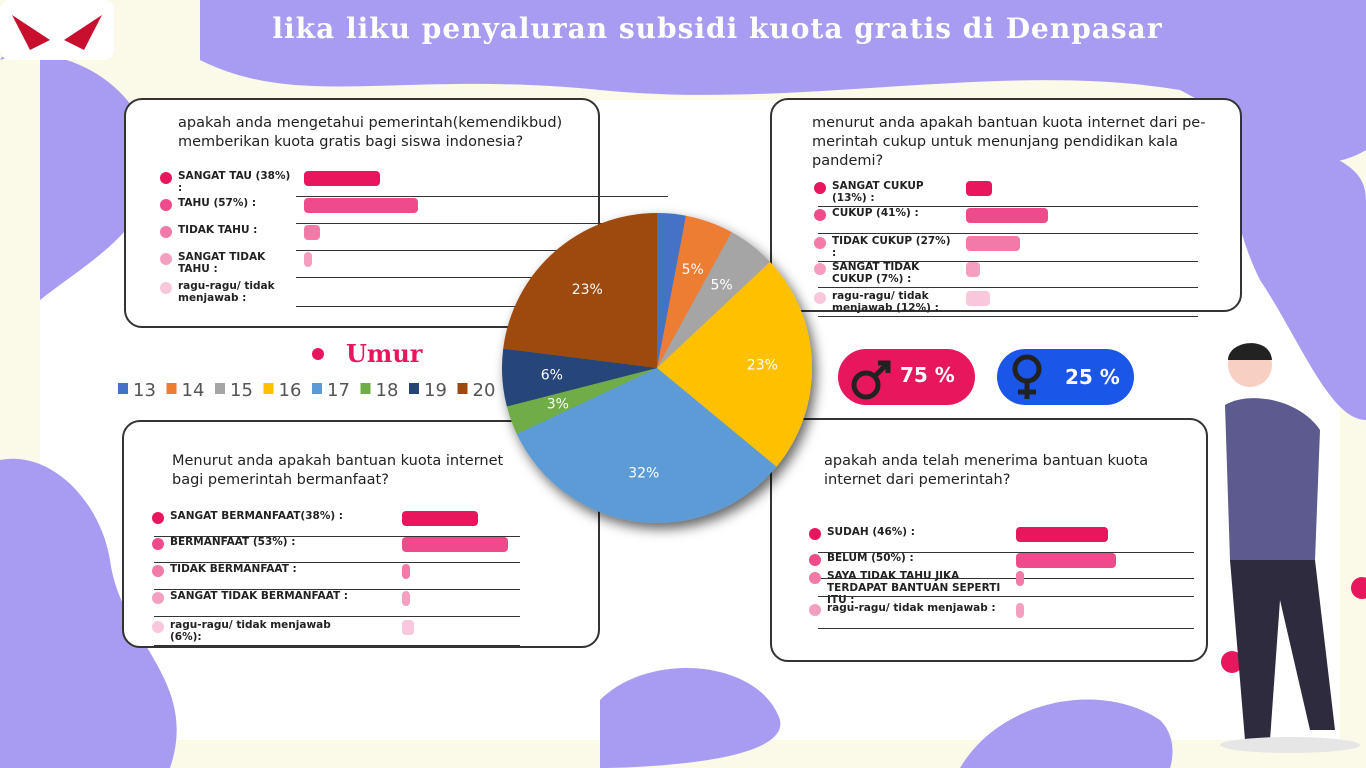  I want to click on female-icon, so click(1027, 376).